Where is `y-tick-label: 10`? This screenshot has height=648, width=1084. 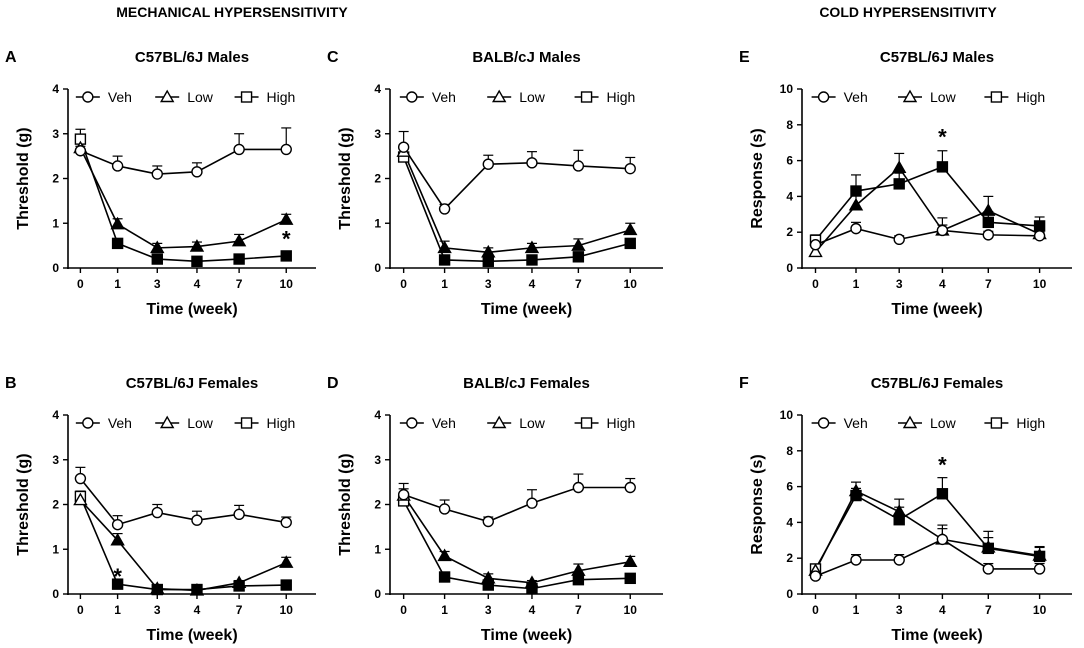
y-tick-label: 10 is located at coordinates (787, 89).